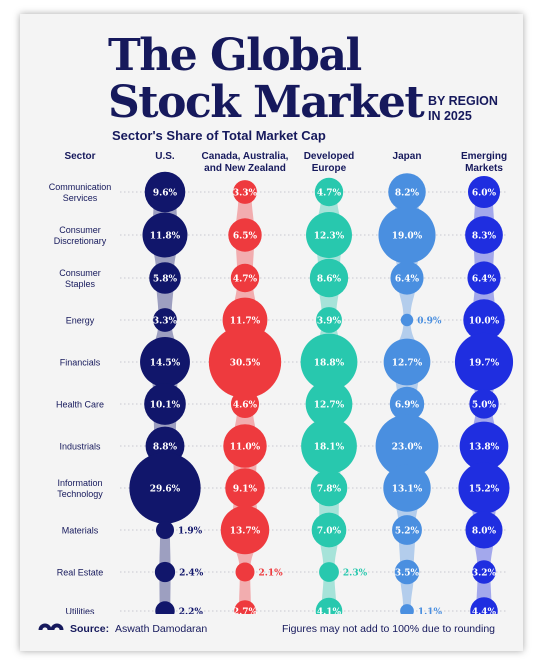 This screenshot has width=543, height=669. I want to click on sector-label: Real Estate, so click(80, 573).